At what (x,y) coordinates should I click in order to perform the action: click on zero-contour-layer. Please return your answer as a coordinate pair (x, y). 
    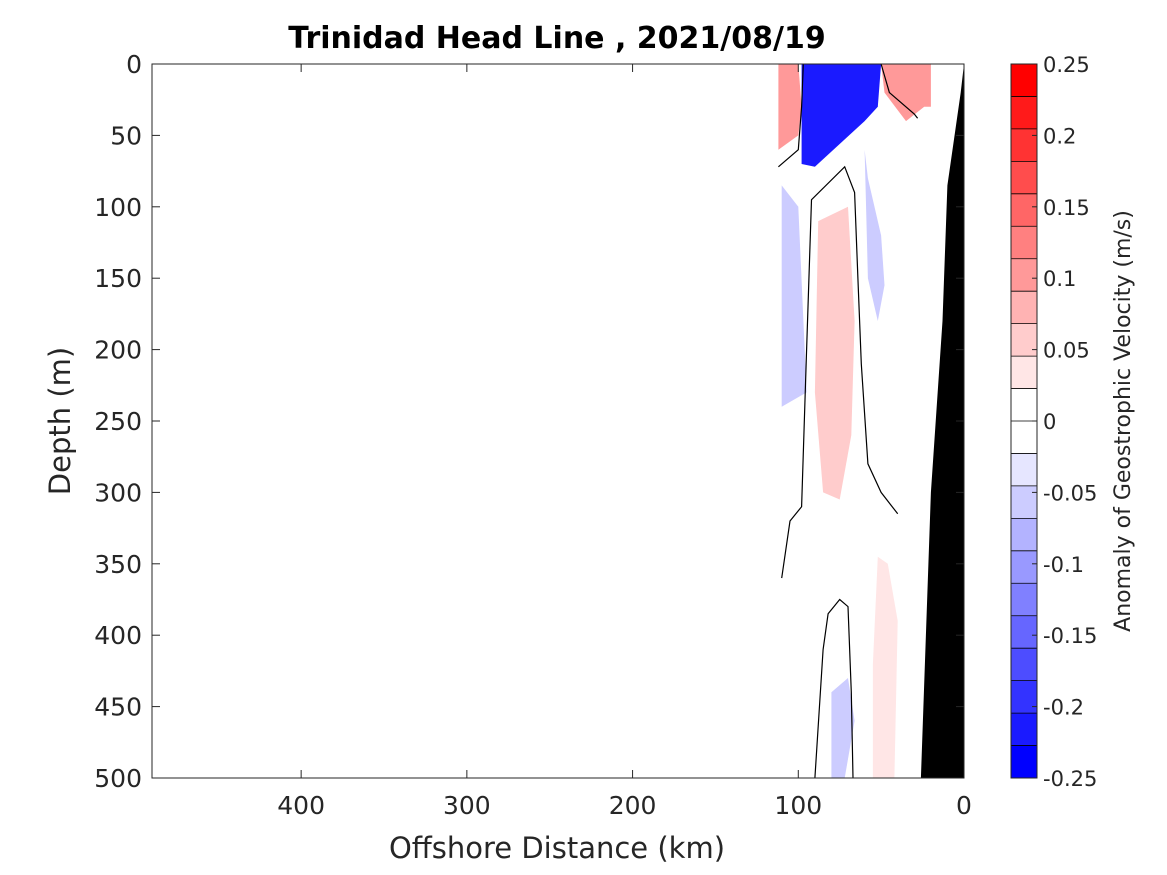
    Looking at the image, I should click on (848, 421).